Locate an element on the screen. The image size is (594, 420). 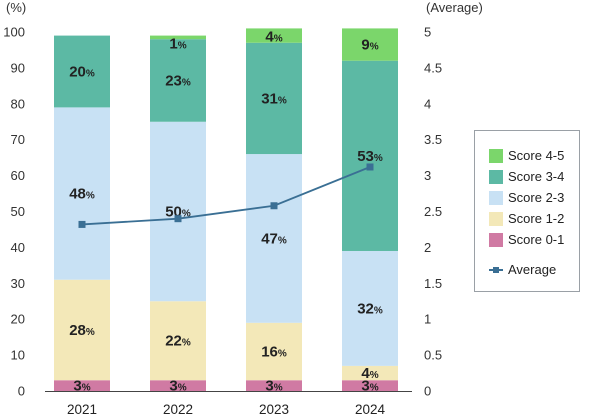
y-left-tick-label: 80 is located at coordinates (18, 103).